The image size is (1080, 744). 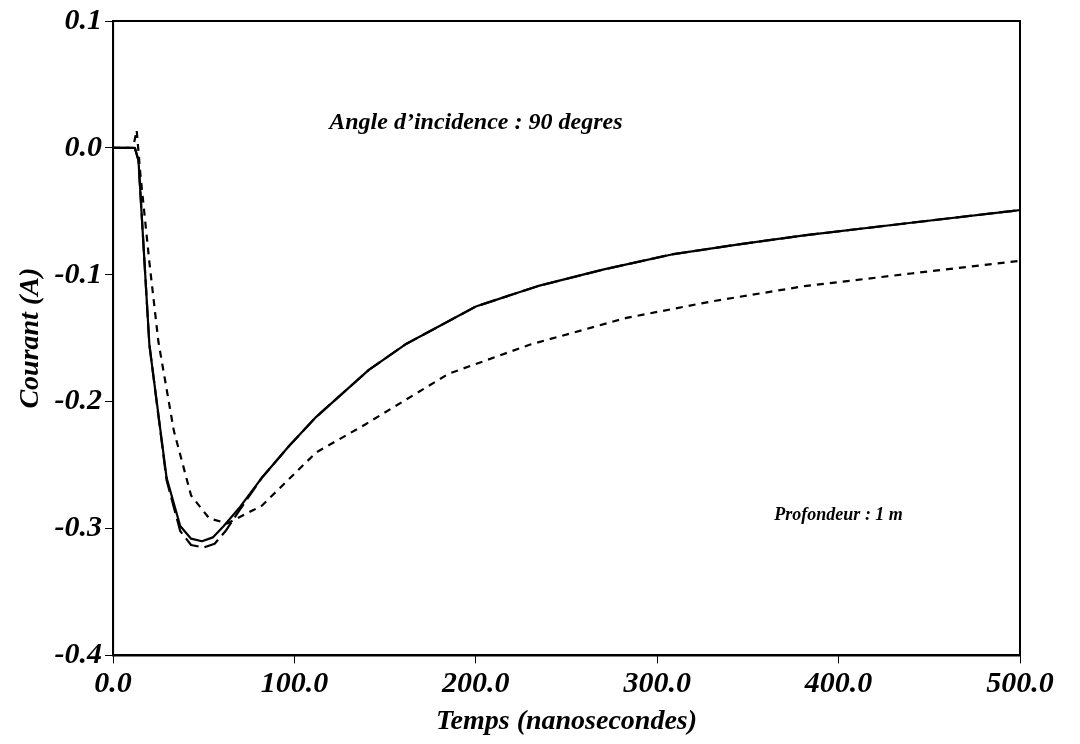 I want to click on x-tick-label: 500.0, so click(x=1020, y=682).